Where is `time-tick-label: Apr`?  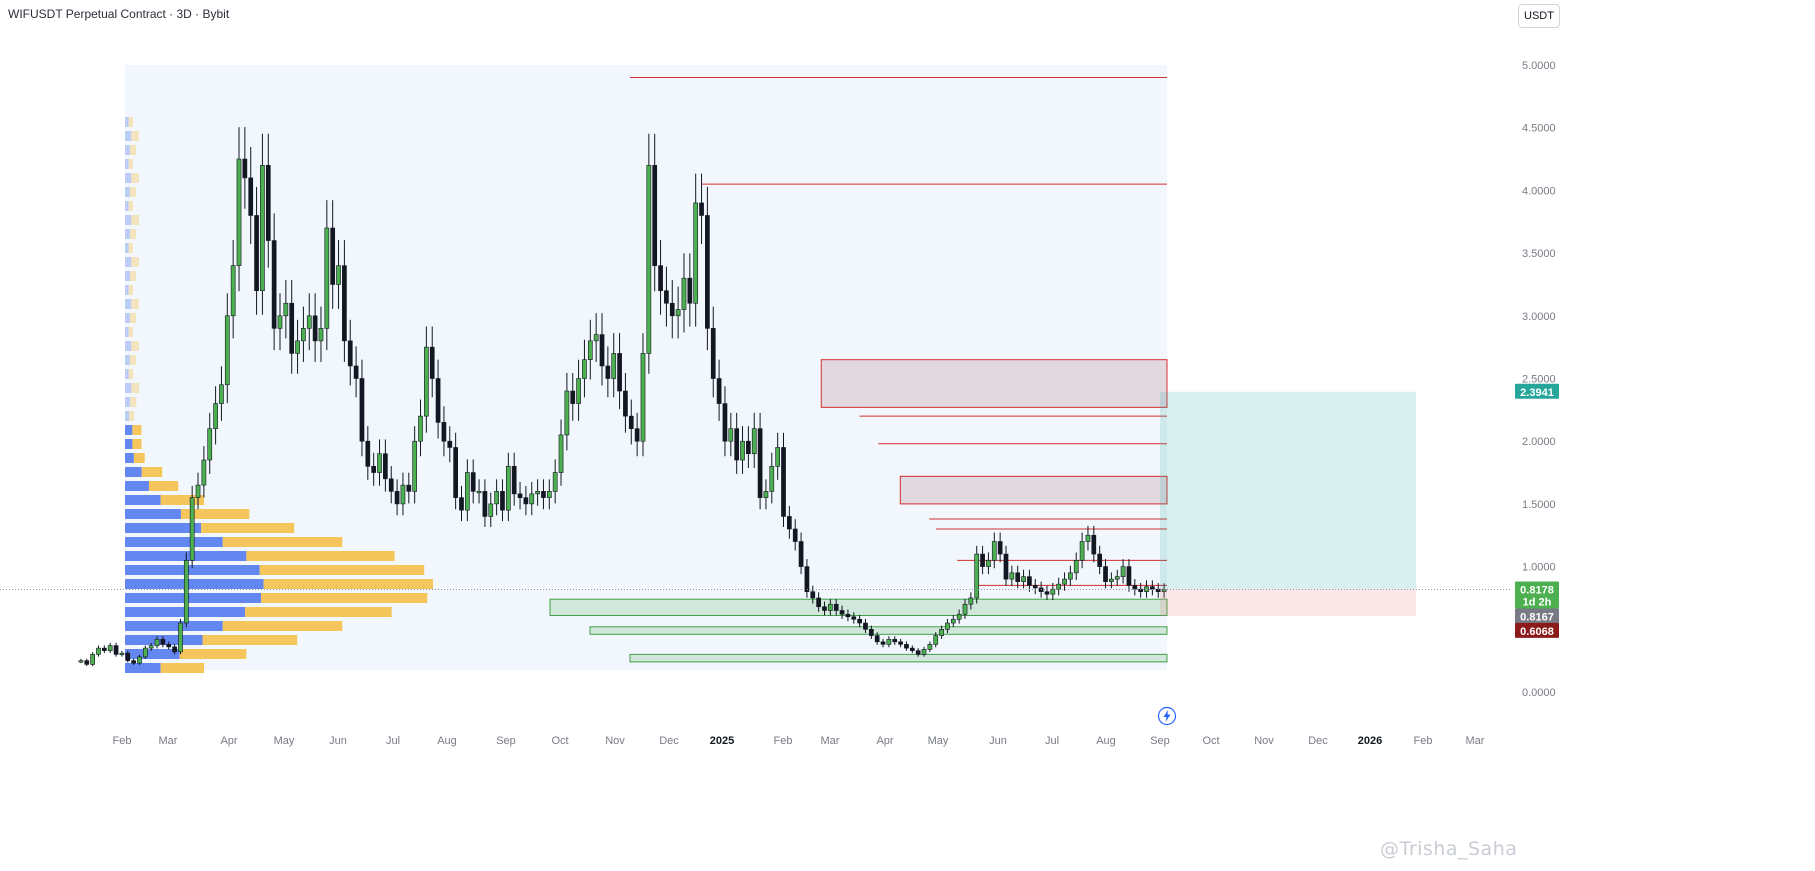
time-tick-label: Apr is located at coordinates (228, 741).